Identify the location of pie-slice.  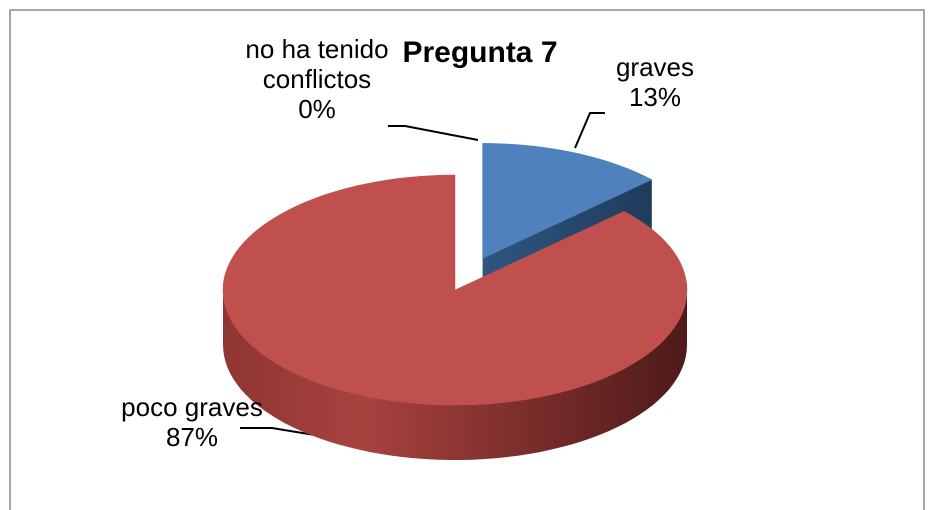
(567, 201).